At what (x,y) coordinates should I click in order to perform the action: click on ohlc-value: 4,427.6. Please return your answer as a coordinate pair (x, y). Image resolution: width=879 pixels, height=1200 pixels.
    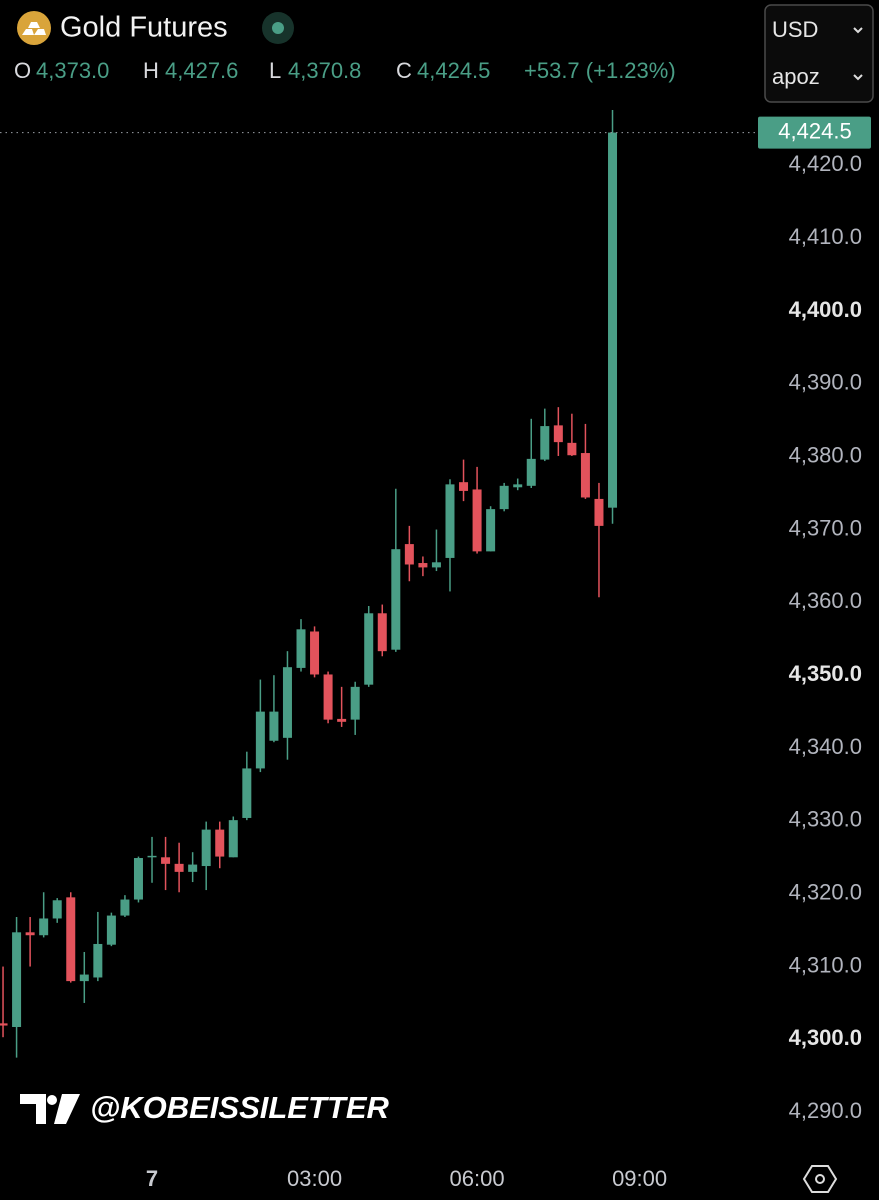
    Looking at the image, I should click on (201, 70).